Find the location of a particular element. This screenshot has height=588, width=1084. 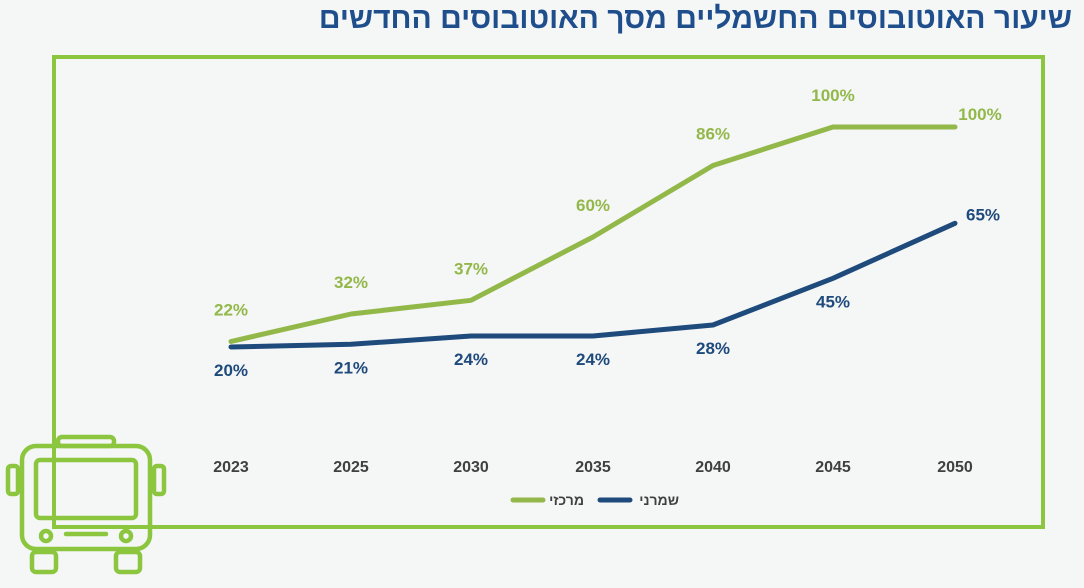

x-tick-label: 2025 is located at coordinates (351, 467).